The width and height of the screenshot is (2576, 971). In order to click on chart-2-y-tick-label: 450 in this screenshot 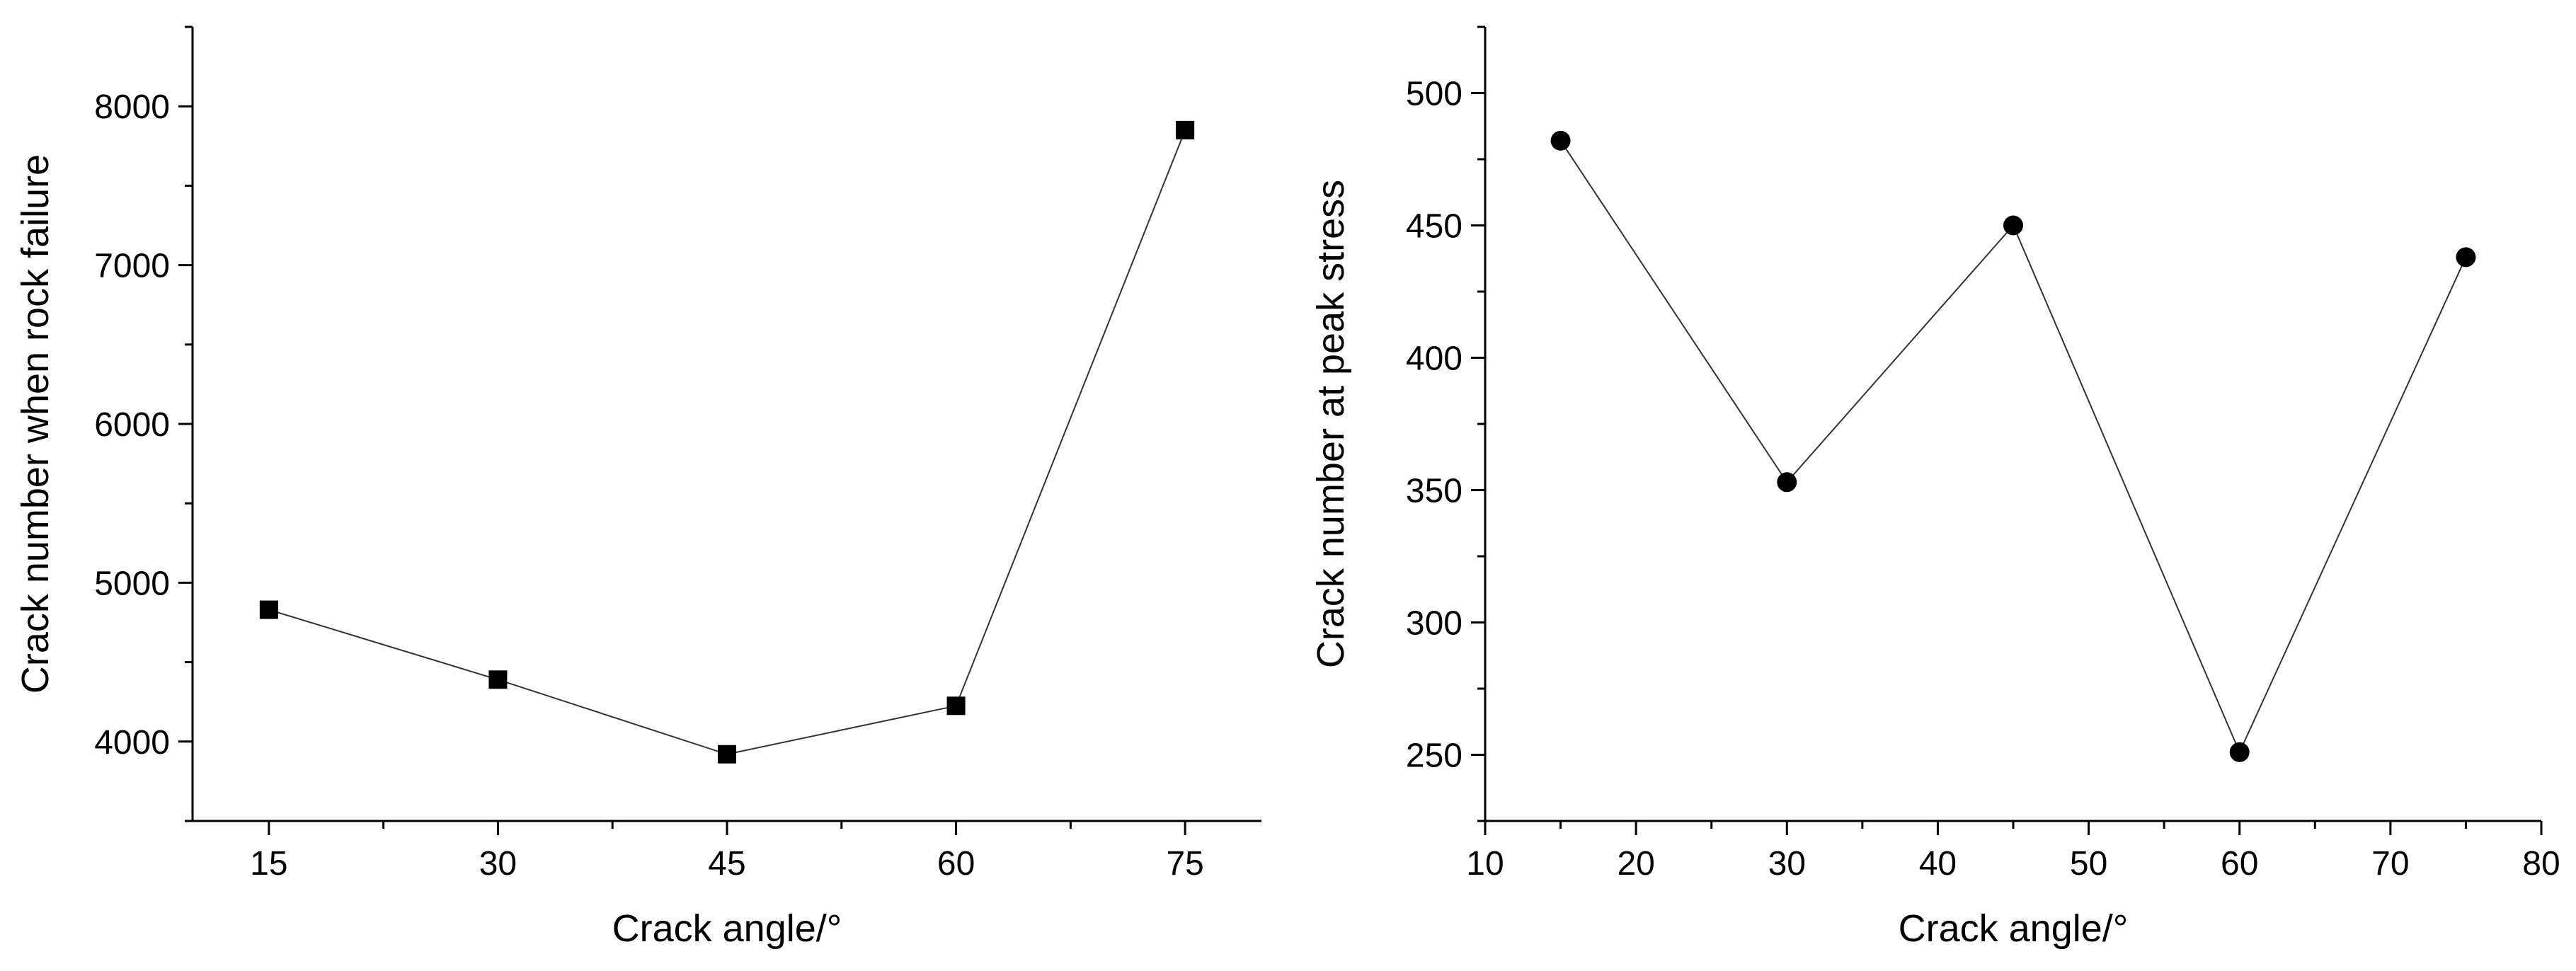, I will do `click(1434, 227)`.